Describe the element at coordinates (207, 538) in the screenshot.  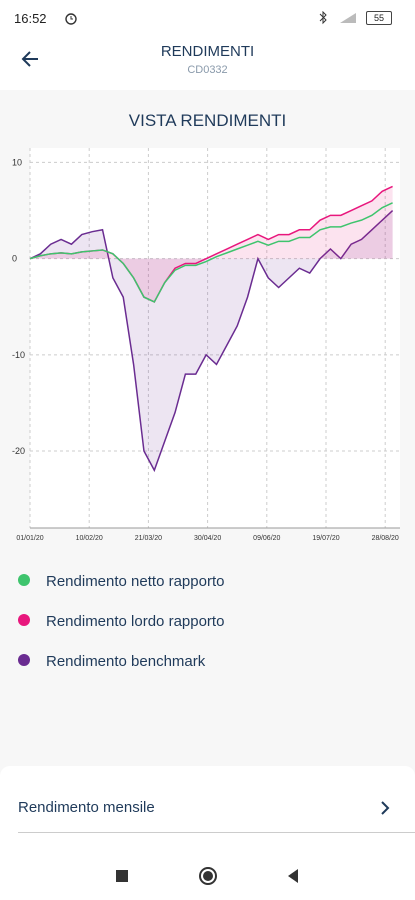
I see `x-tick-label: 30/04/20` at that location.